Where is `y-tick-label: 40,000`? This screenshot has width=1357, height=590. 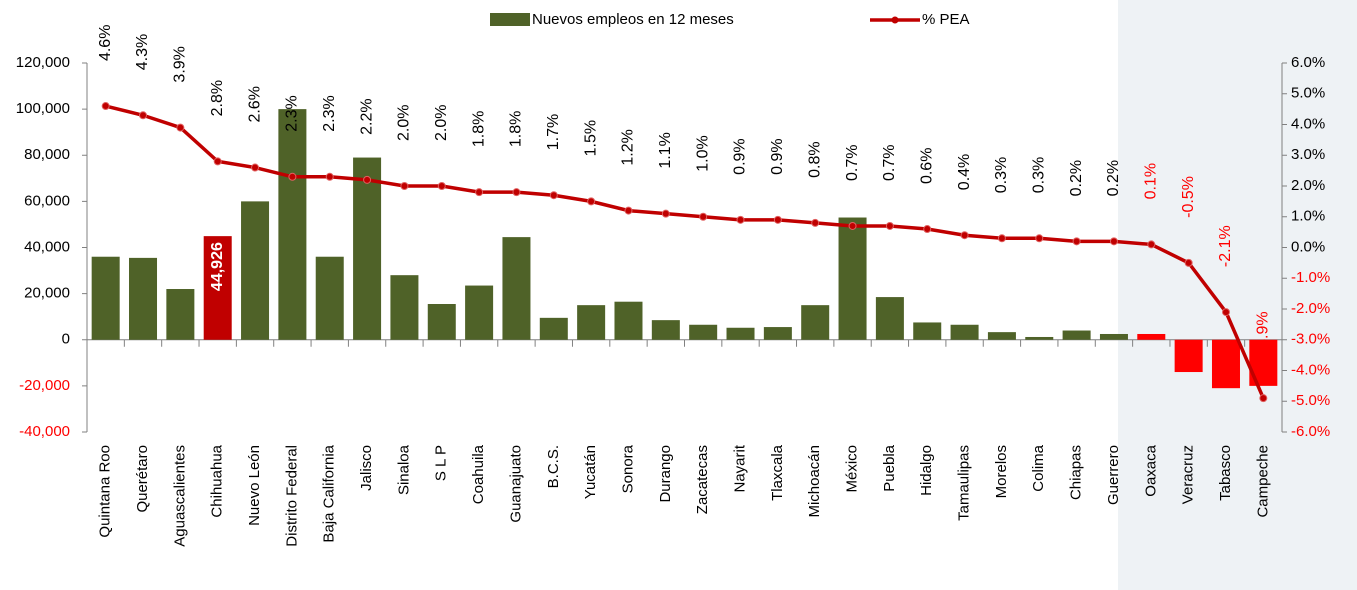 y-tick-label: 40,000 is located at coordinates (47, 246).